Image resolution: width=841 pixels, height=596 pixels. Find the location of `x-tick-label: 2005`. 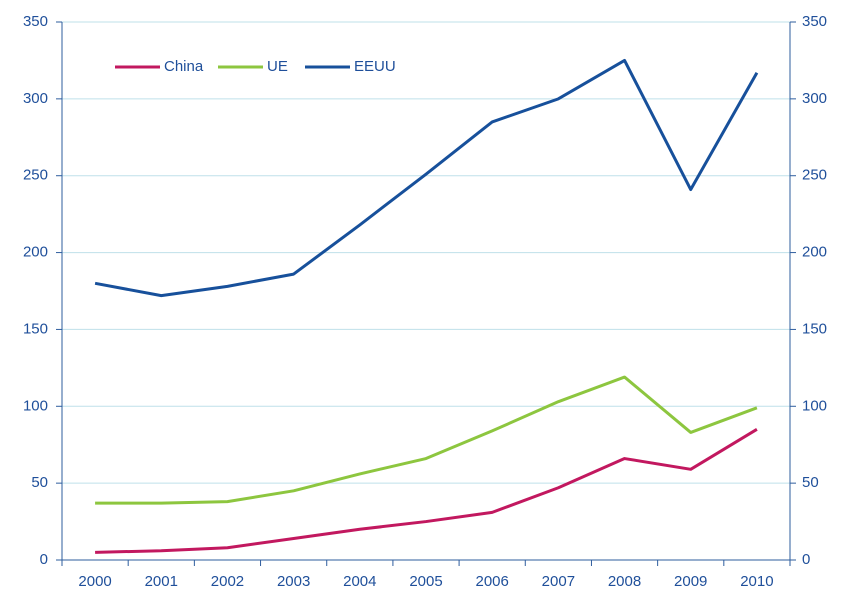

x-tick-label: 2005 is located at coordinates (425, 581).